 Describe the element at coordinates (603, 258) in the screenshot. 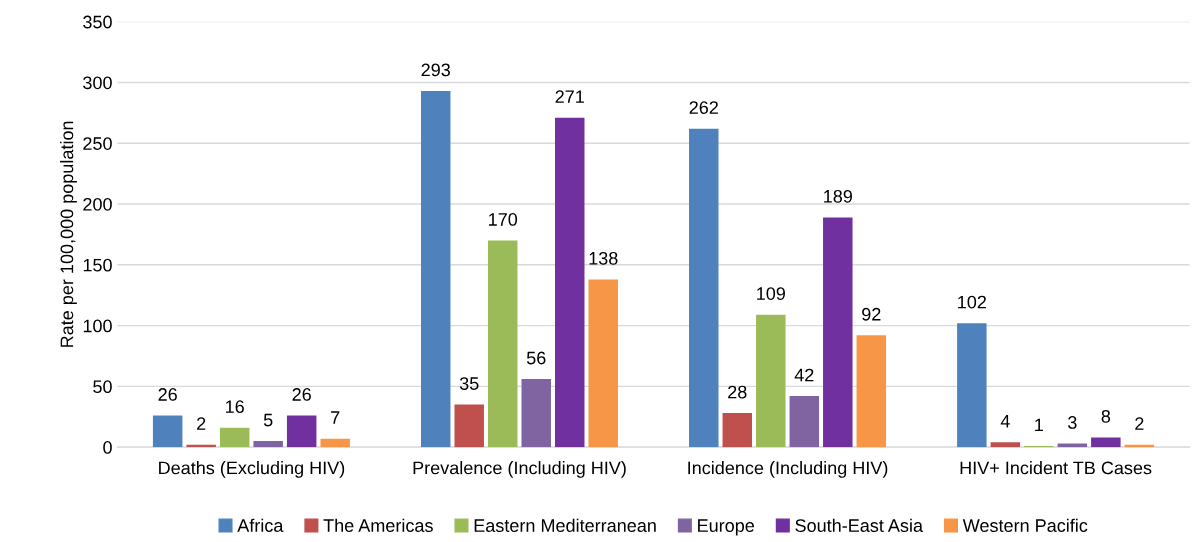

I see `data-label: 138` at that location.